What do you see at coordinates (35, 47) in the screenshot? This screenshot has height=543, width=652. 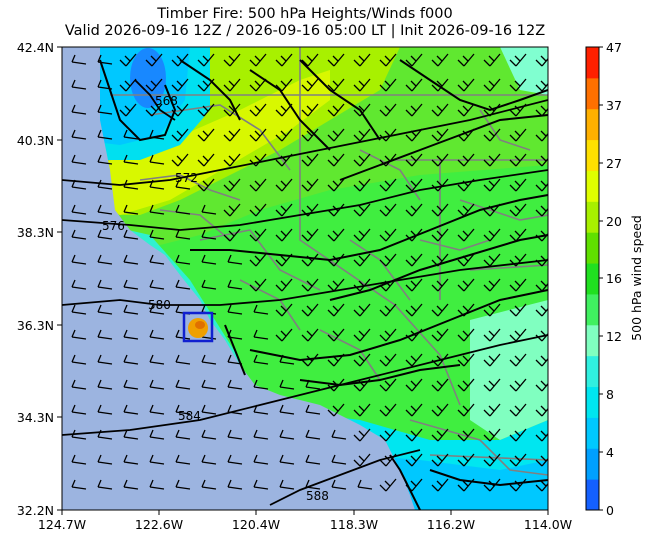 I see `y-tick-label: 42.4N` at bounding box center [35, 47].